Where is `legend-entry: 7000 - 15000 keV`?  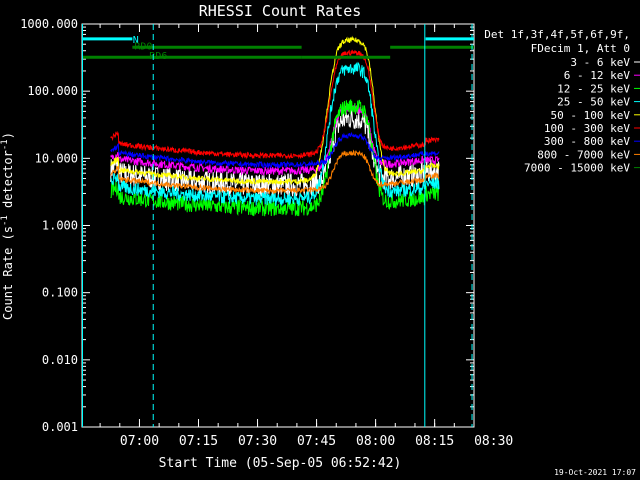
legend-entry: 7000 - 15000 keV is located at coordinates (577, 168).